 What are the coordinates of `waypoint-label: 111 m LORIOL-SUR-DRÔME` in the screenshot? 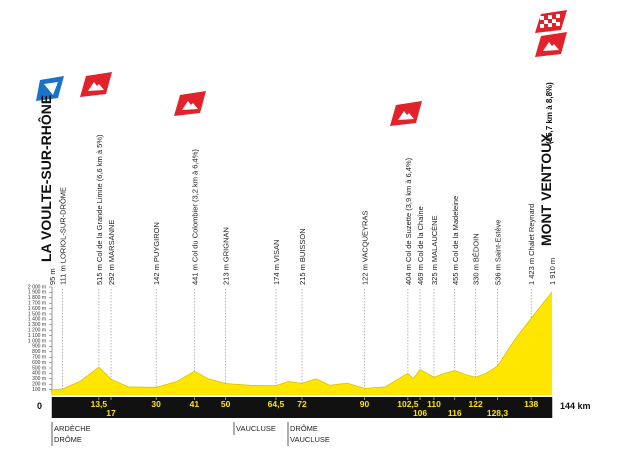 It's located at (62, 236).